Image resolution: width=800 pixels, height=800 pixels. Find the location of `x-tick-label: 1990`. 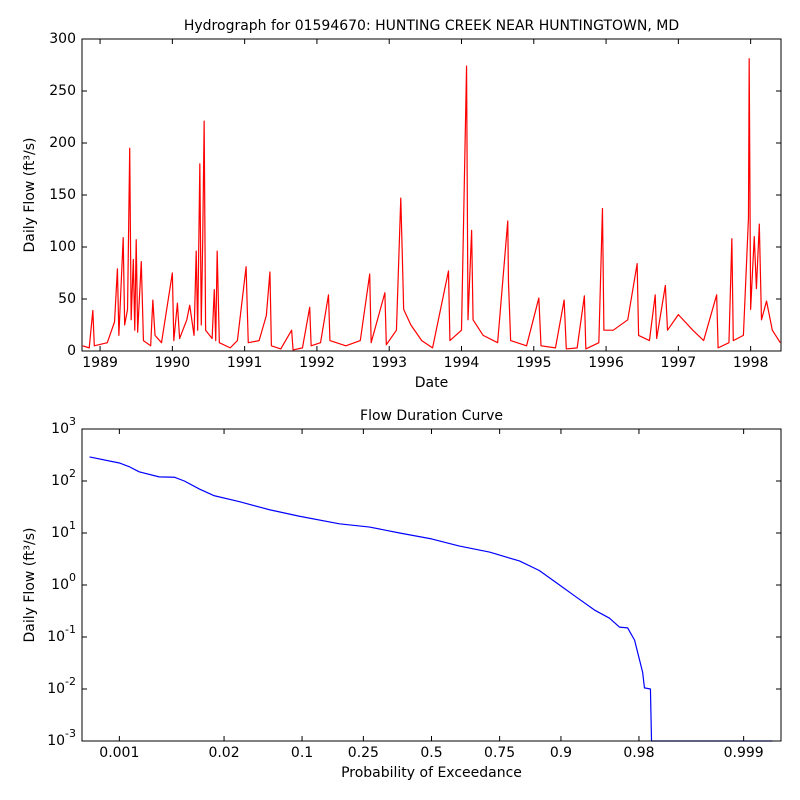

x-tick-label: 1990 is located at coordinates (173, 363).